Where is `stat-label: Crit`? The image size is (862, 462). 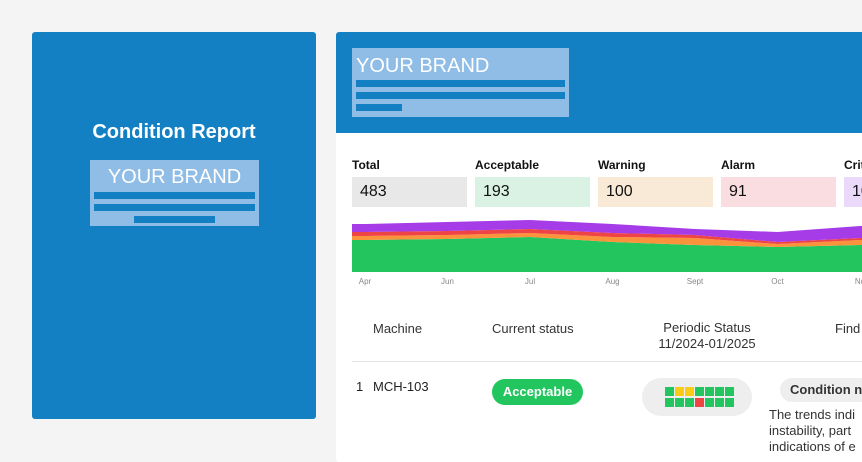
stat-label: Crit is located at coordinates (853, 165).